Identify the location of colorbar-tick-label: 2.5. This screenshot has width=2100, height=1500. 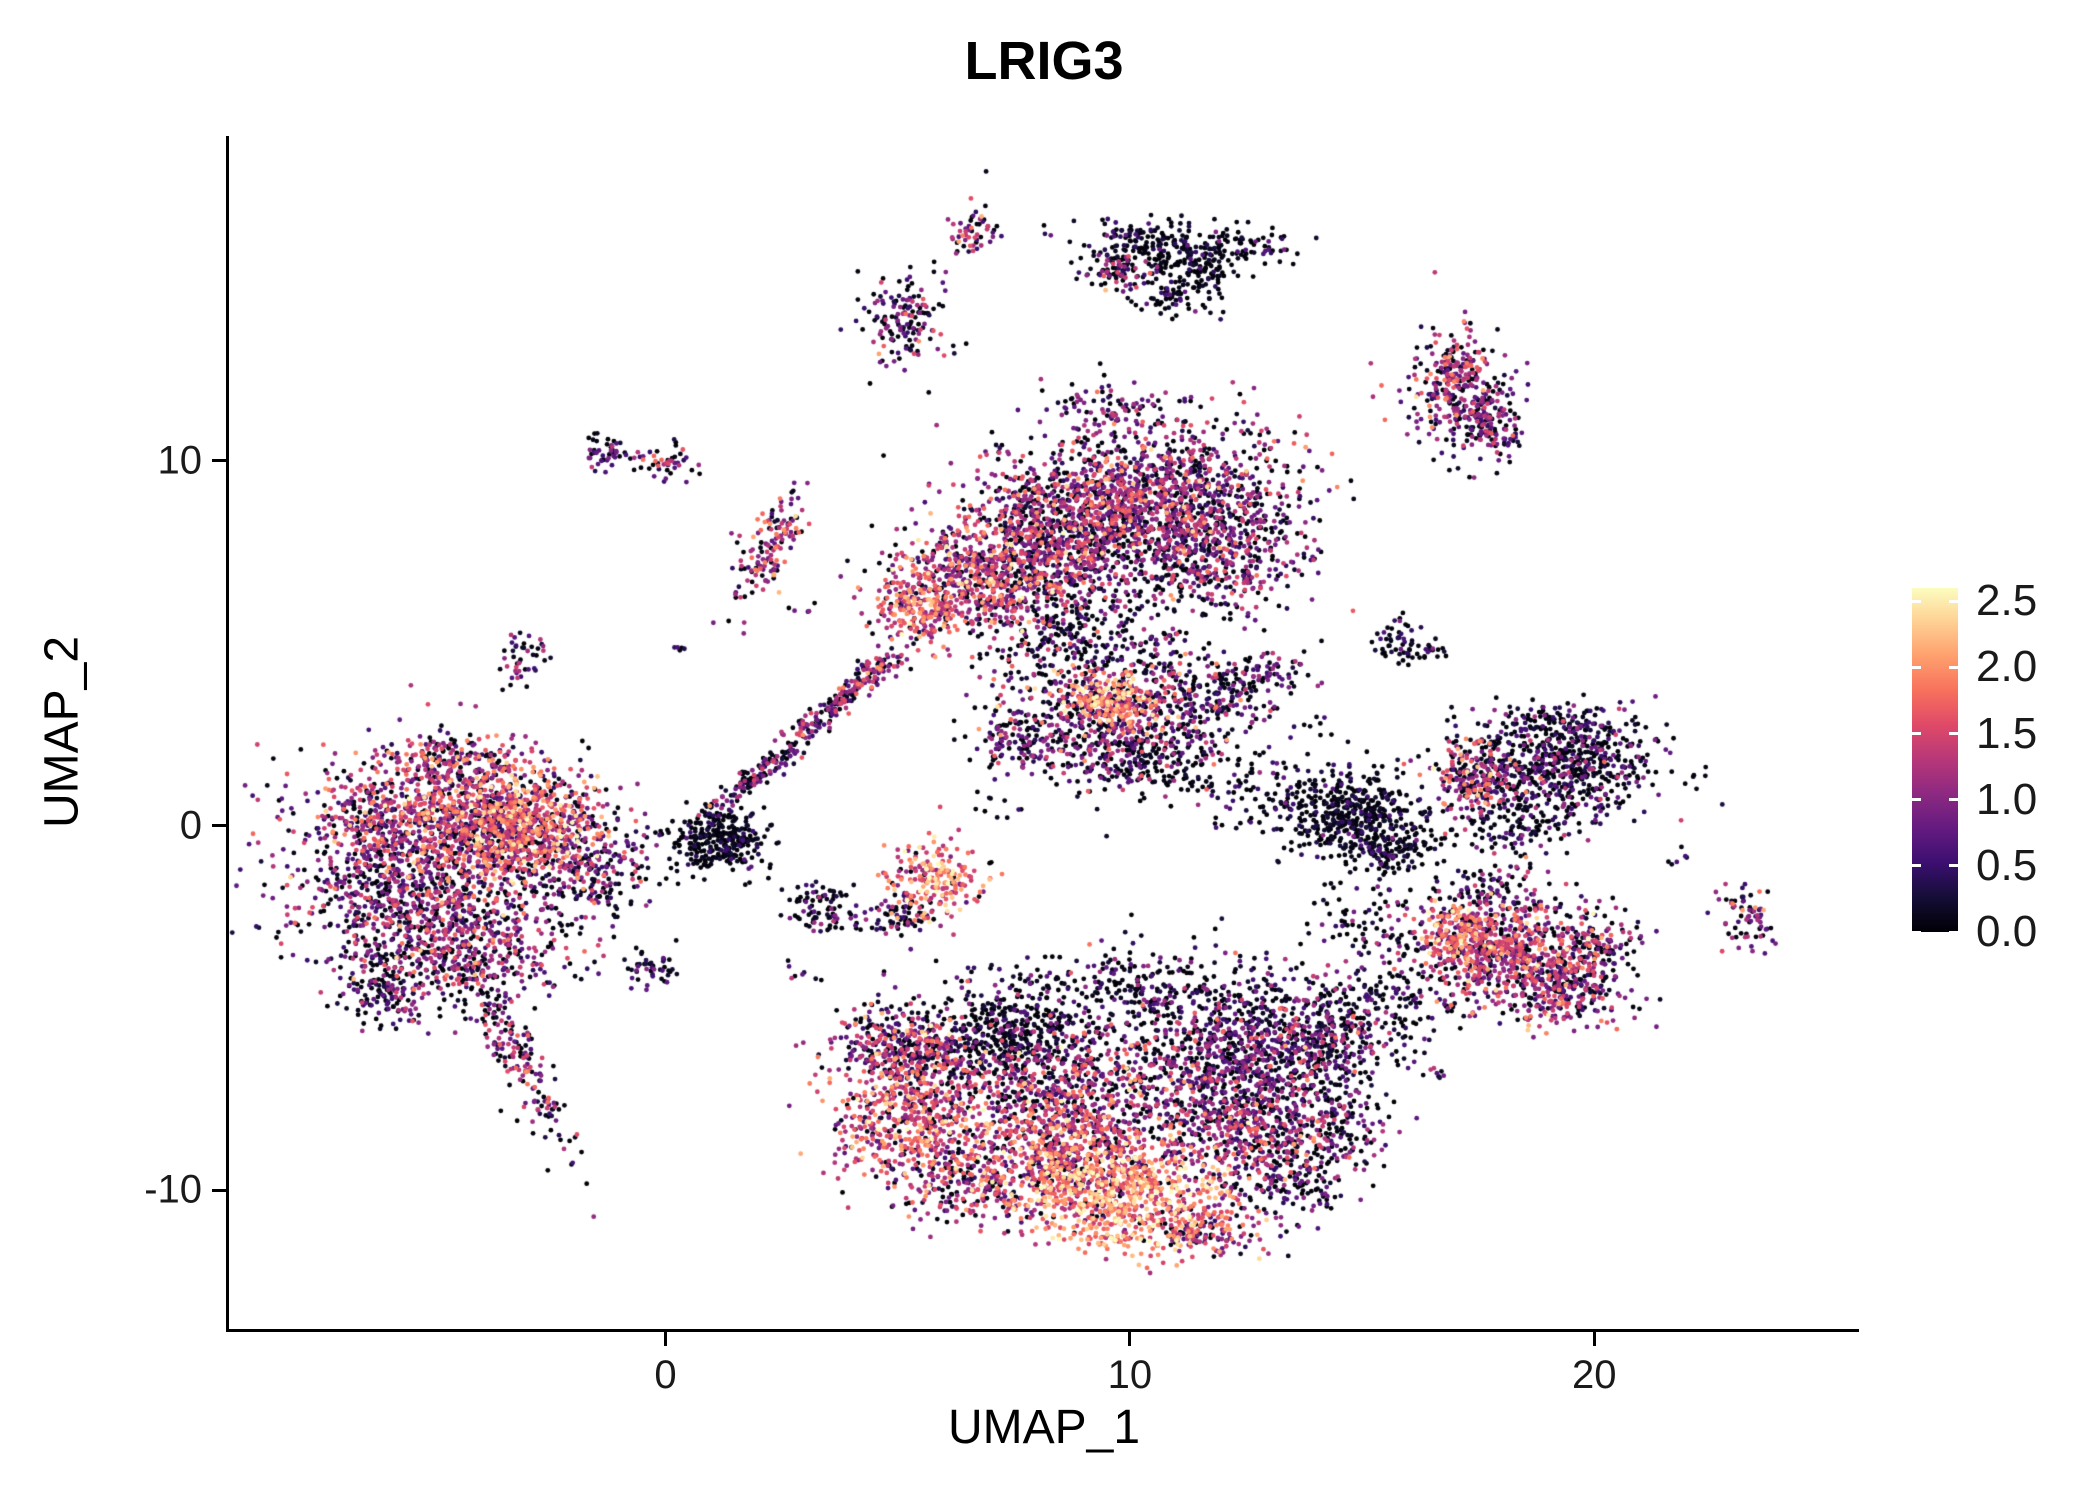
(2007, 601).